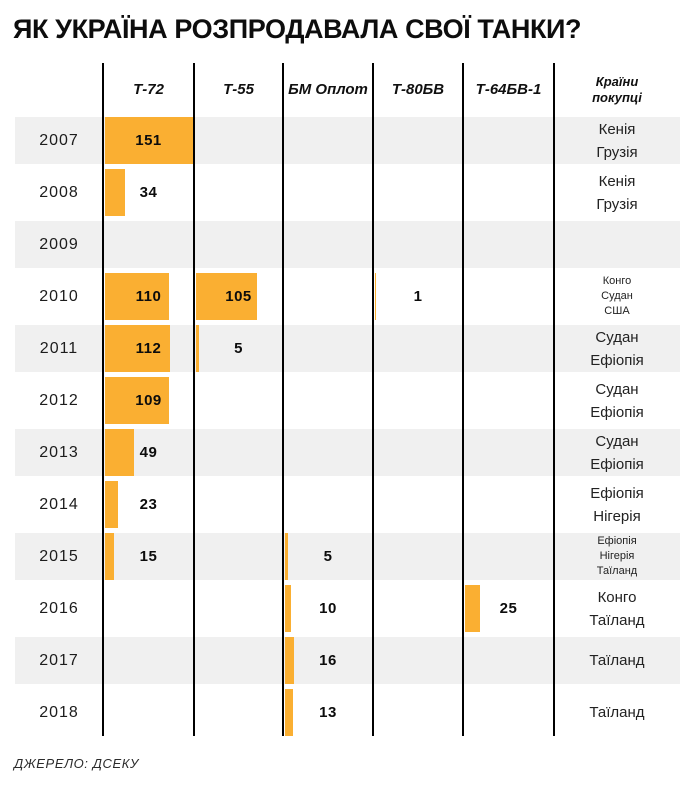 The width and height of the screenshot is (690, 800). I want to click on column-header-label: Т-72, so click(148, 89).